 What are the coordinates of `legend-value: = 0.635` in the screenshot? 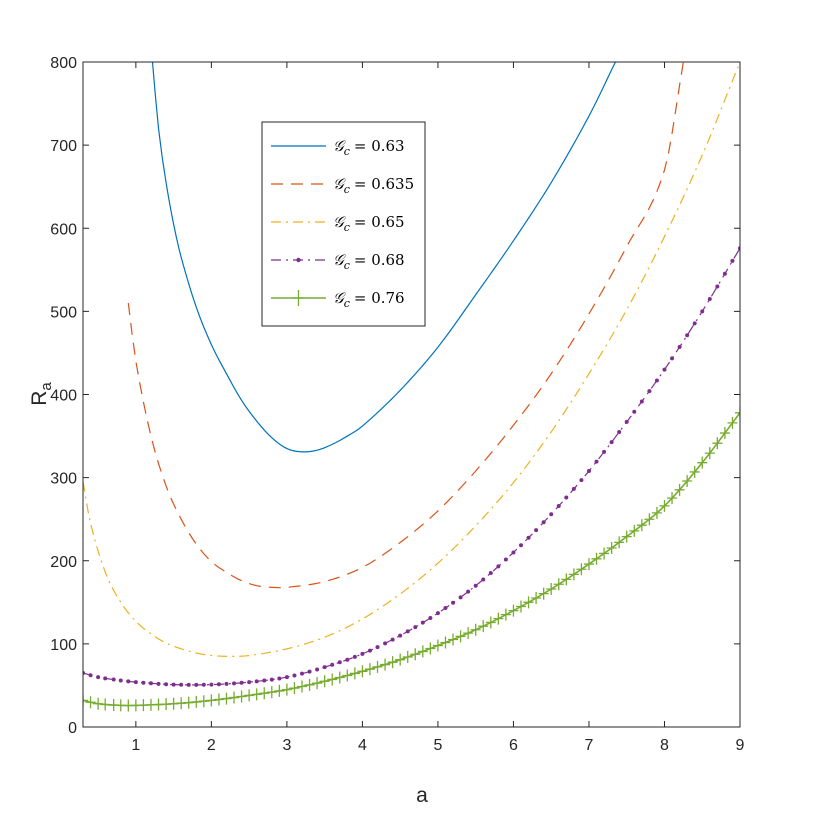 It's located at (384, 184).